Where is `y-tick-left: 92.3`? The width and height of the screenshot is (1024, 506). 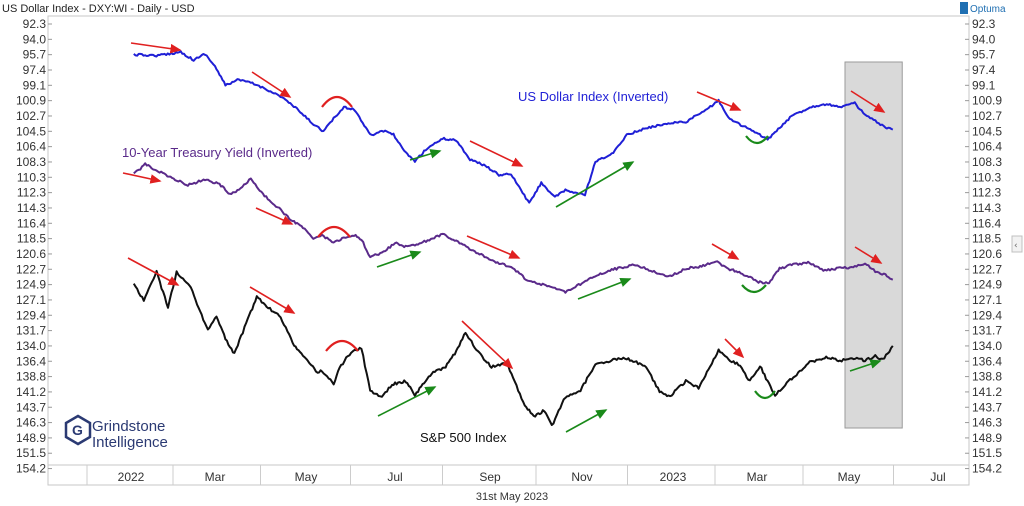
y-tick-left: 92.3 is located at coordinates (35, 24).